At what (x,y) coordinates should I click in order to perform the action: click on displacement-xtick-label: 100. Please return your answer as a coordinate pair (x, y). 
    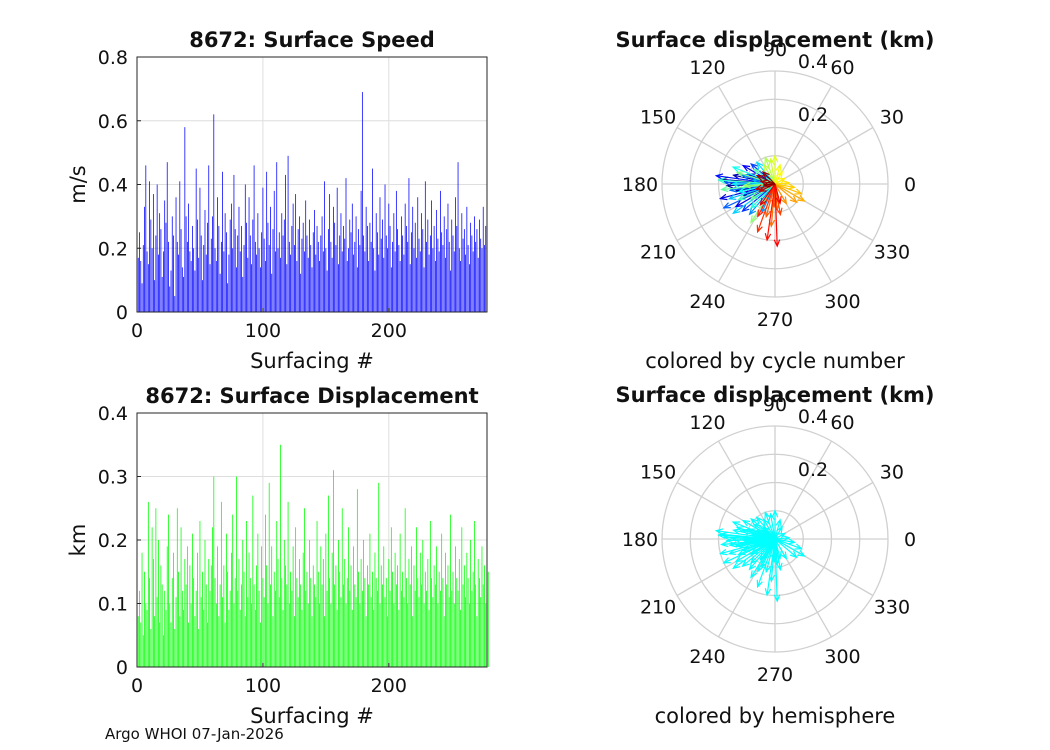
    Looking at the image, I should click on (263, 686).